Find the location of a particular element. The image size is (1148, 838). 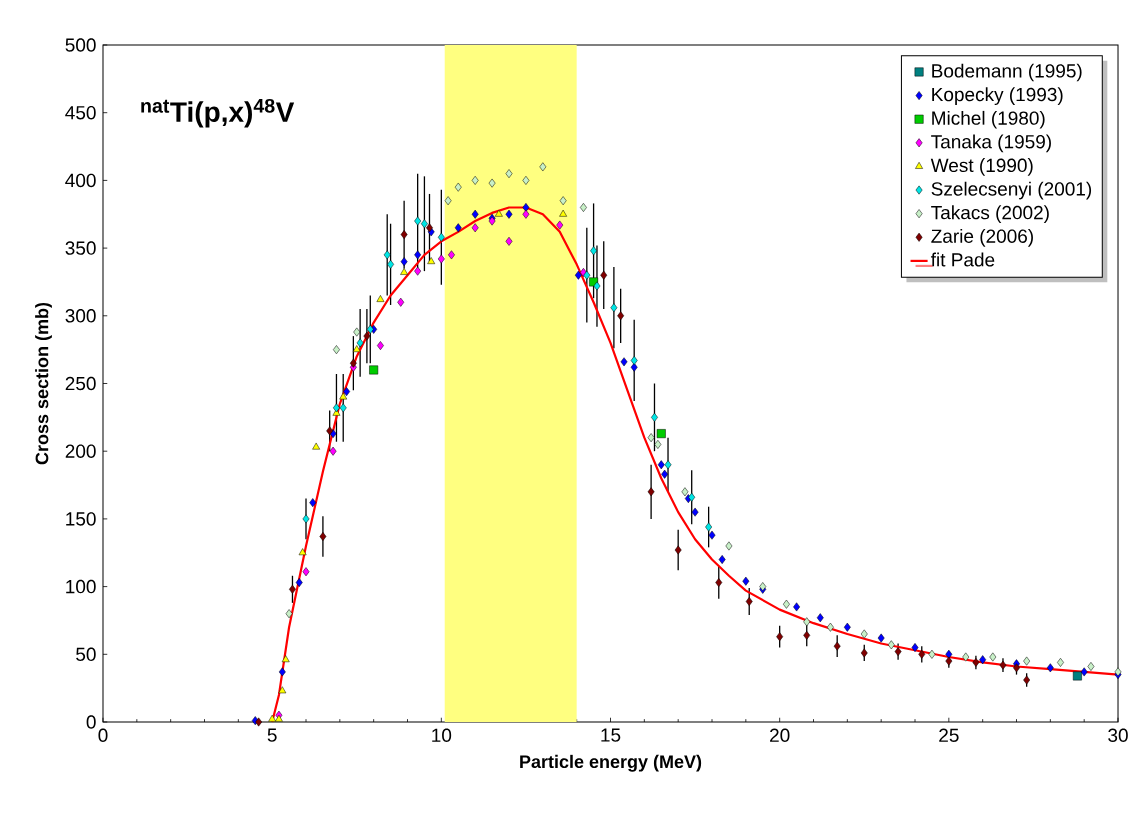

legend-label: fit Pade is located at coordinates (962, 259).